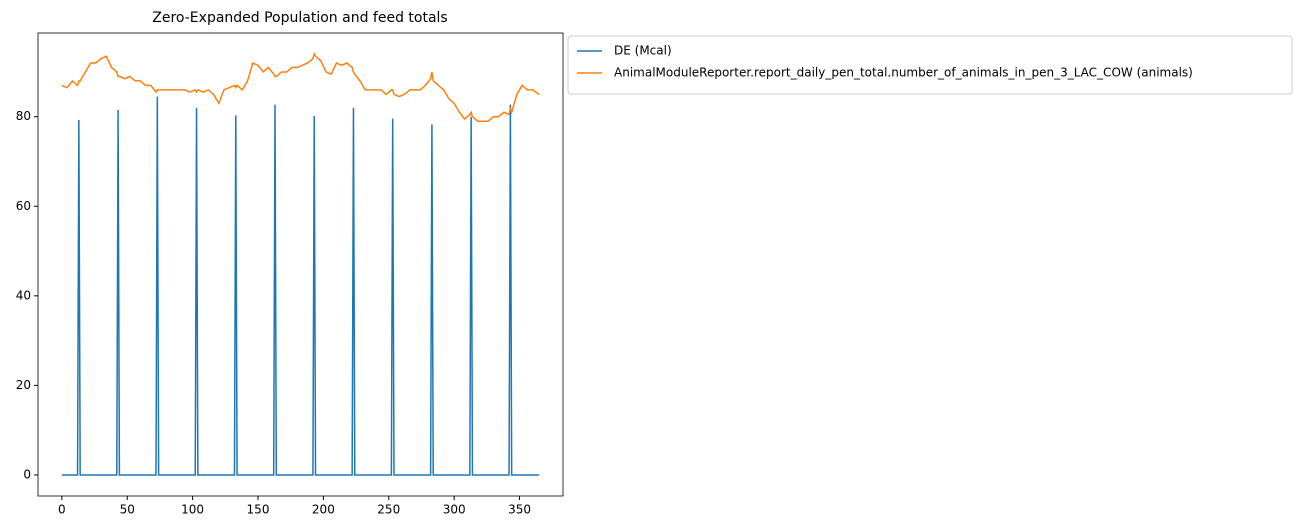 The height and width of the screenshot is (532, 1300). I want to click on x-tick-label: 150, so click(258, 510).